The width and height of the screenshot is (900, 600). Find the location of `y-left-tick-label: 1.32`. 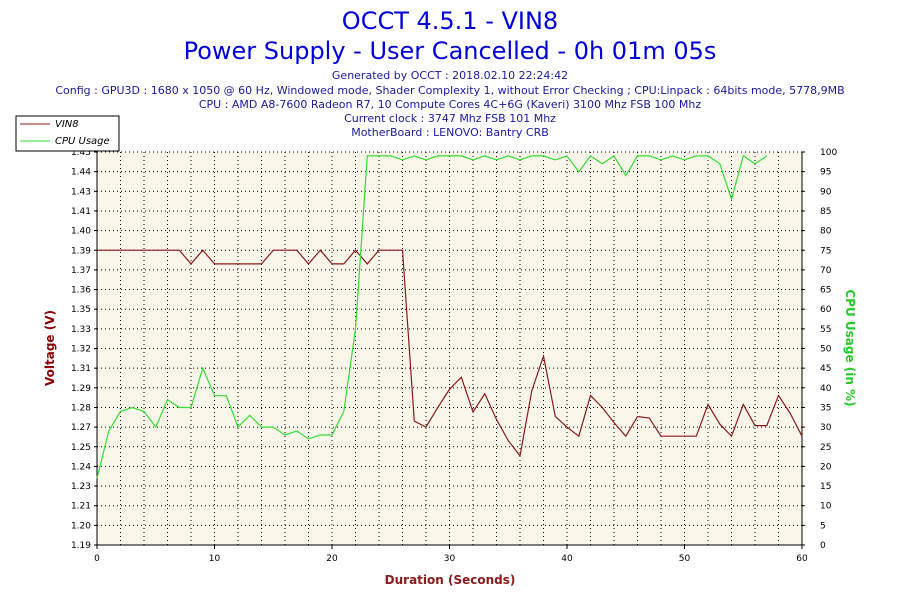

y-left-tick-label: 1.32 is located at coordinates (81, 350).